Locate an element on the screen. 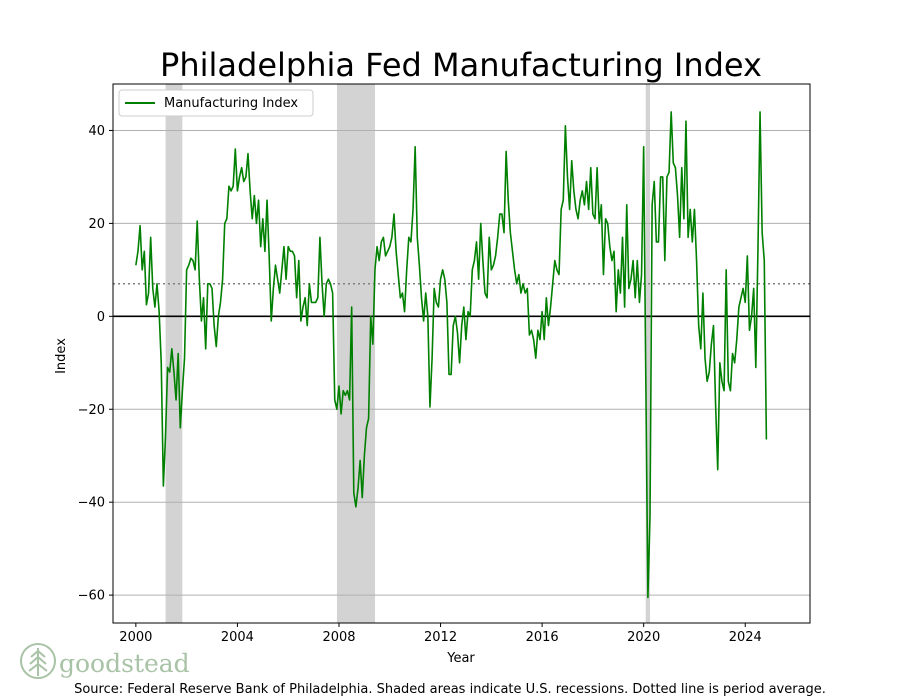 The width and height of the screenshot is (900, 700). y-tick-label-40: 40 is located at coordinates (96, 131).